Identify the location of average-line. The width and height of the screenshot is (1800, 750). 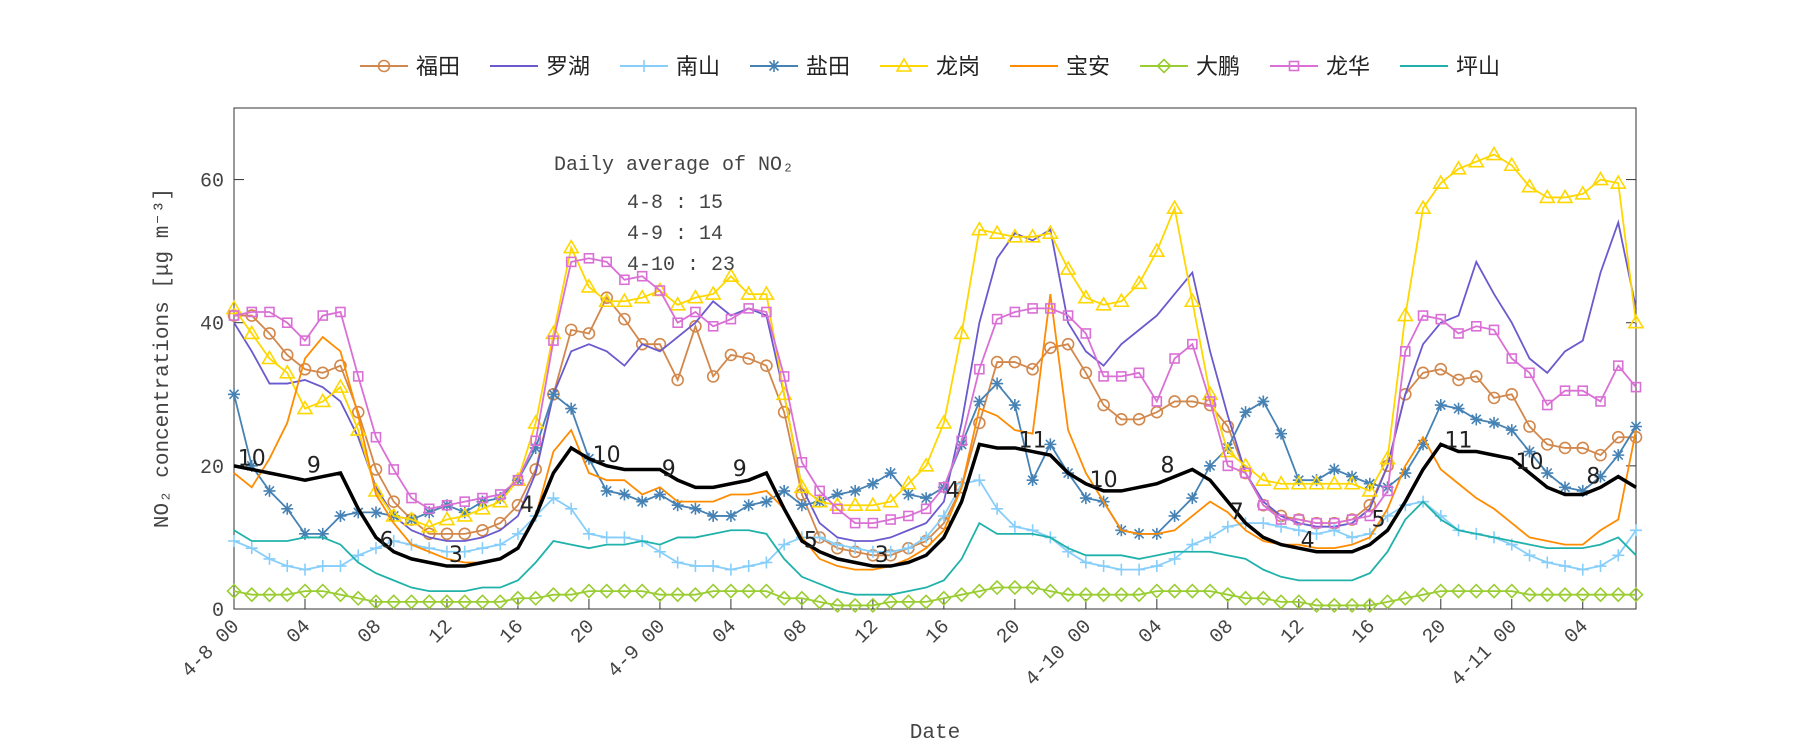
(935, 505).